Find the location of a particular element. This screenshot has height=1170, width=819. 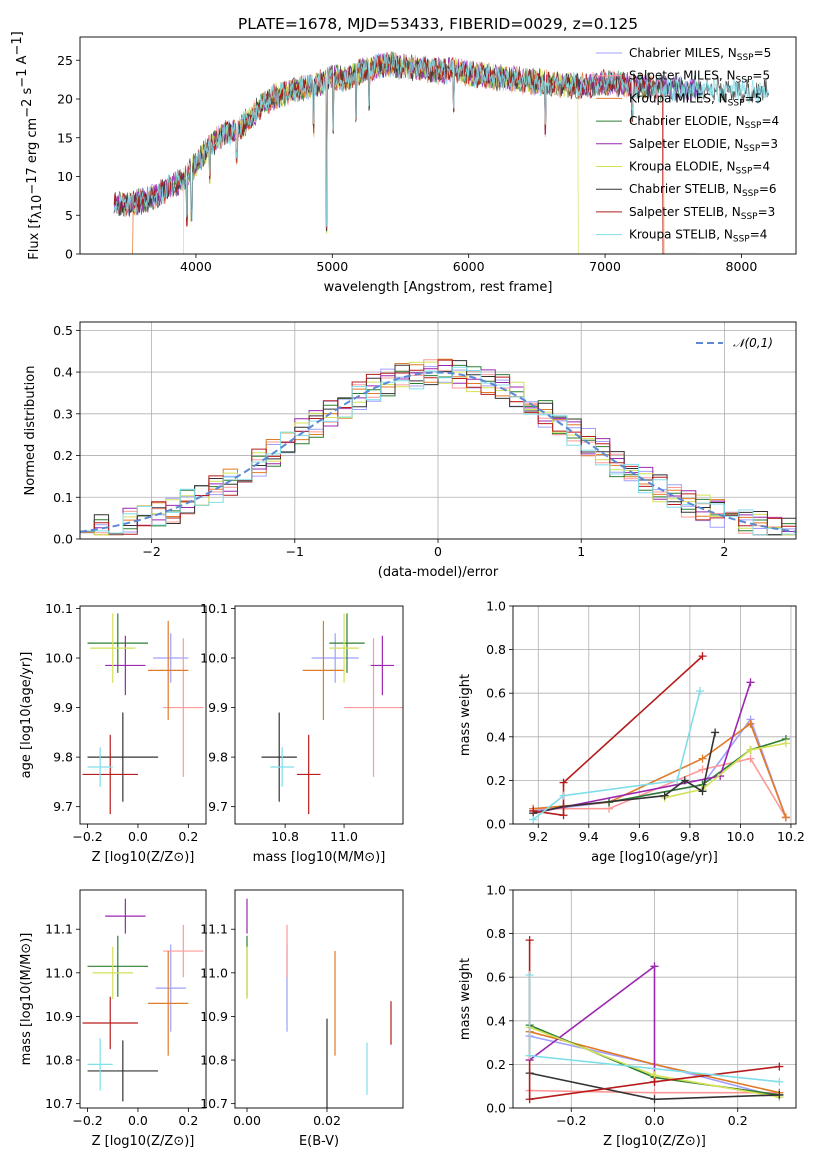

histogram-kroupa-stelib is located at coordinates (438, 452).